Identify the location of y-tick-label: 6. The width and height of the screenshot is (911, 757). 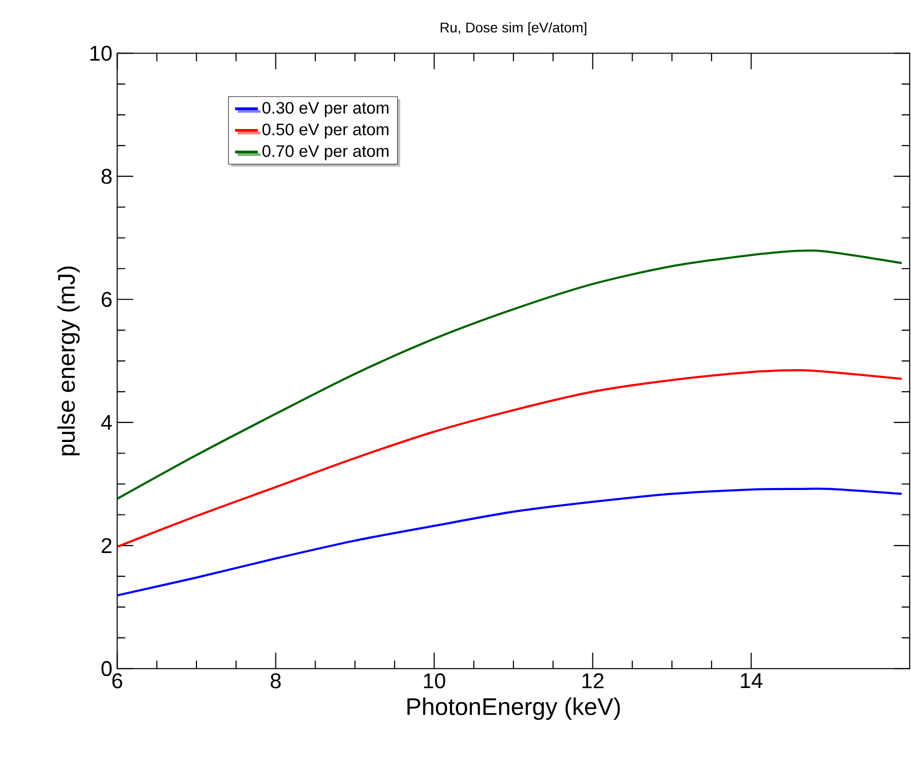
(107, 300).